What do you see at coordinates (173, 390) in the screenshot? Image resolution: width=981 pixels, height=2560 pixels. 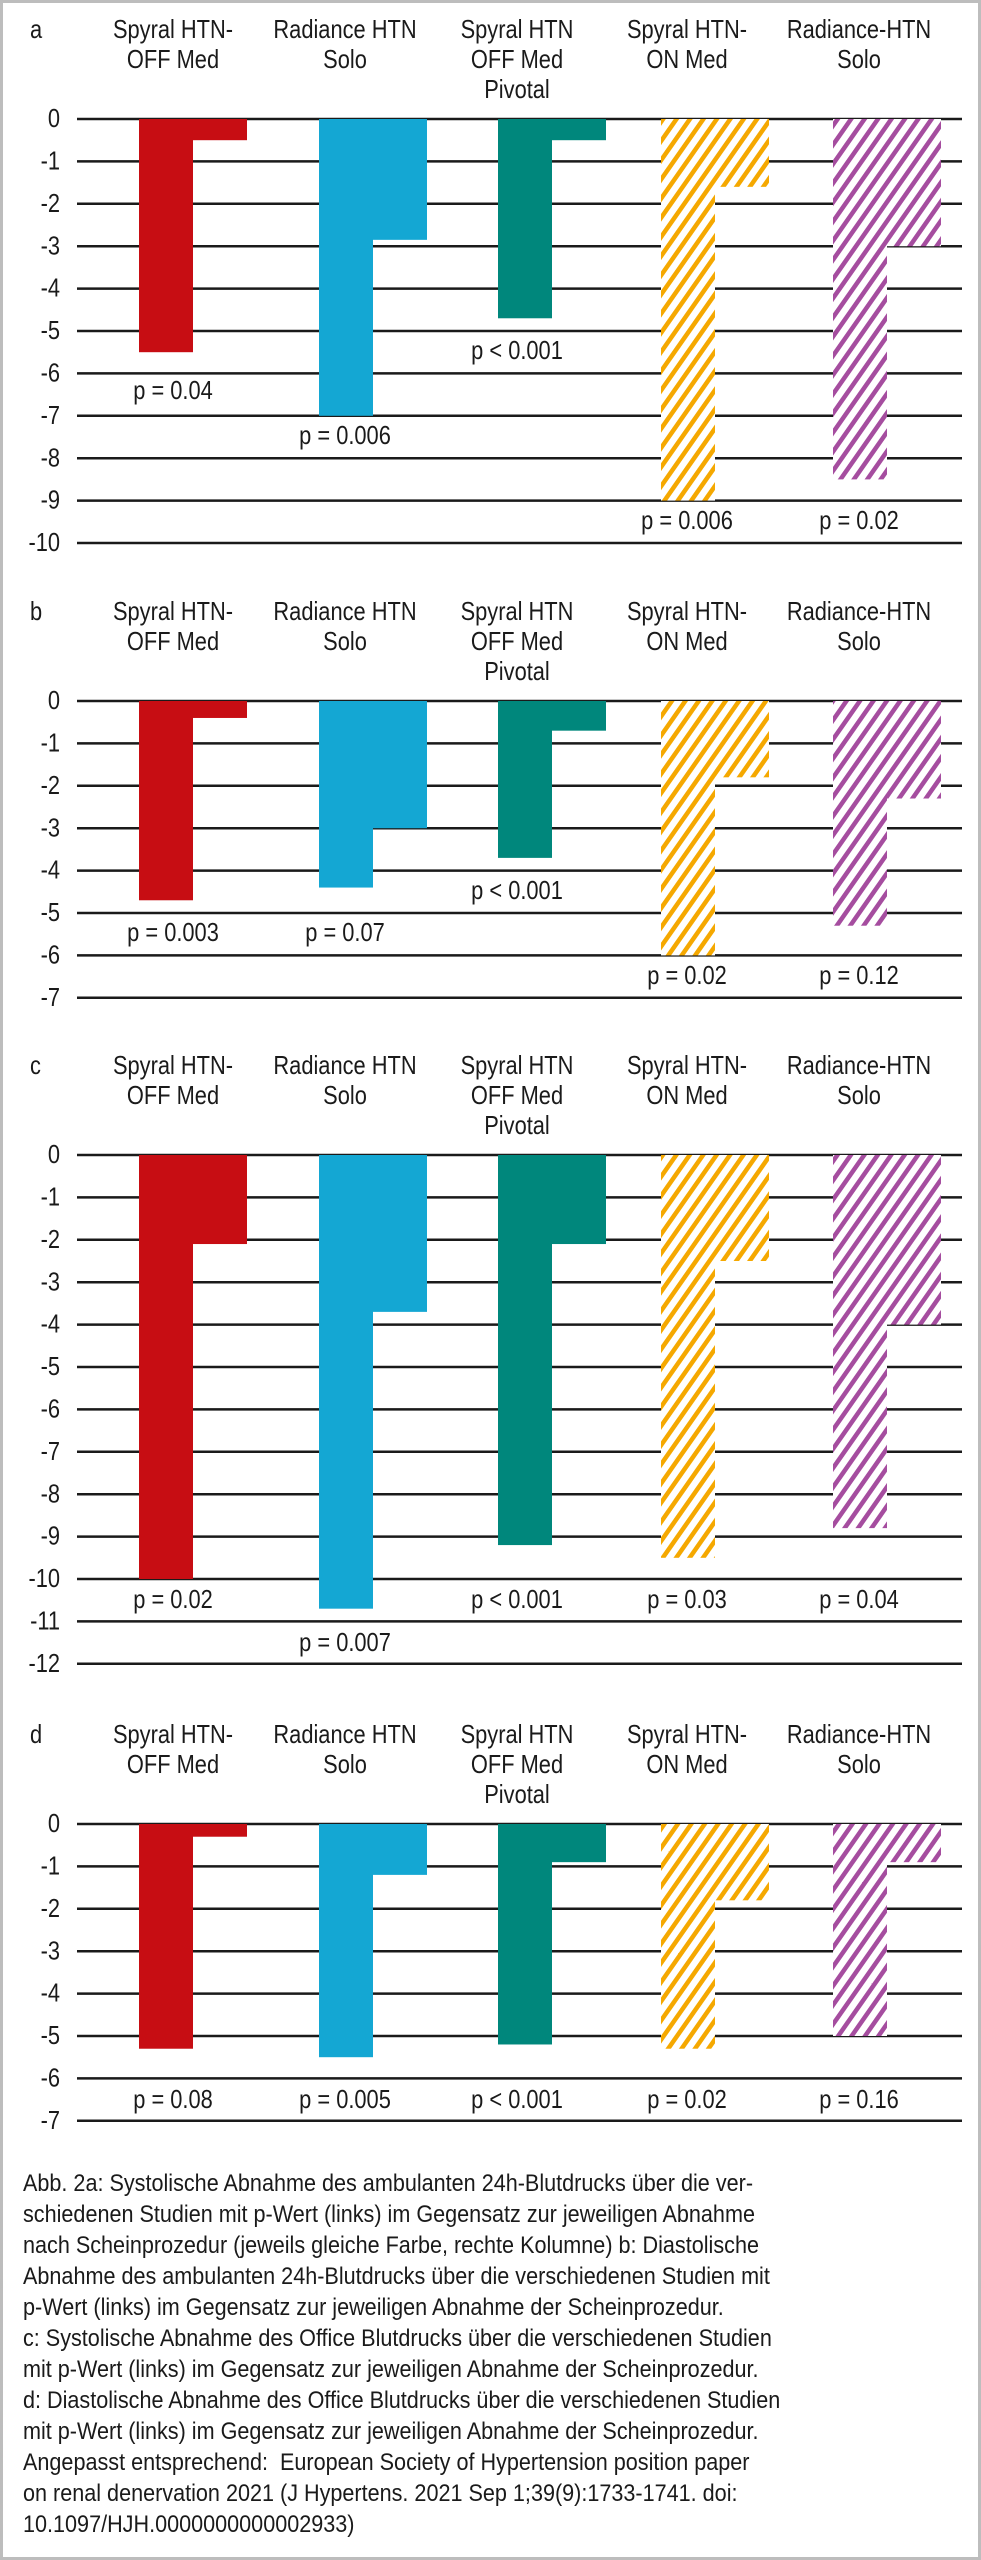 I see `p-value-label: p = 0.04` at bounding box center [173, 390].